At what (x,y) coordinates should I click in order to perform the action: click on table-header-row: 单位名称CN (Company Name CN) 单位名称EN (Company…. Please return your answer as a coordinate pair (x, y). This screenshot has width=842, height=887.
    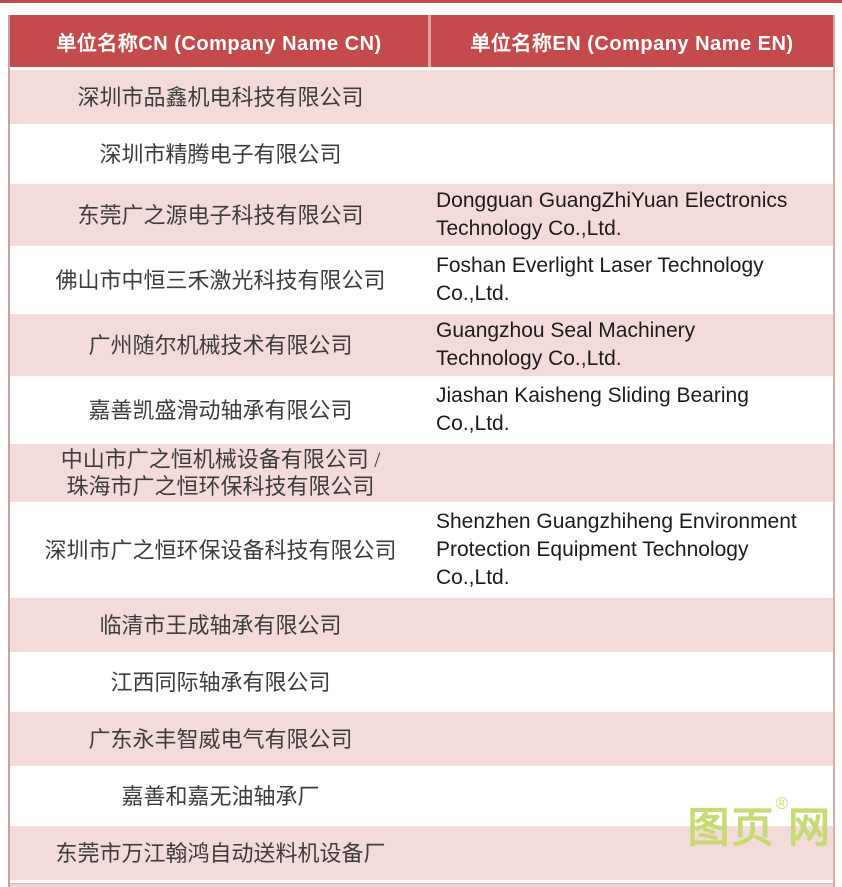
    Looking at the image, I should click on (421, 41).